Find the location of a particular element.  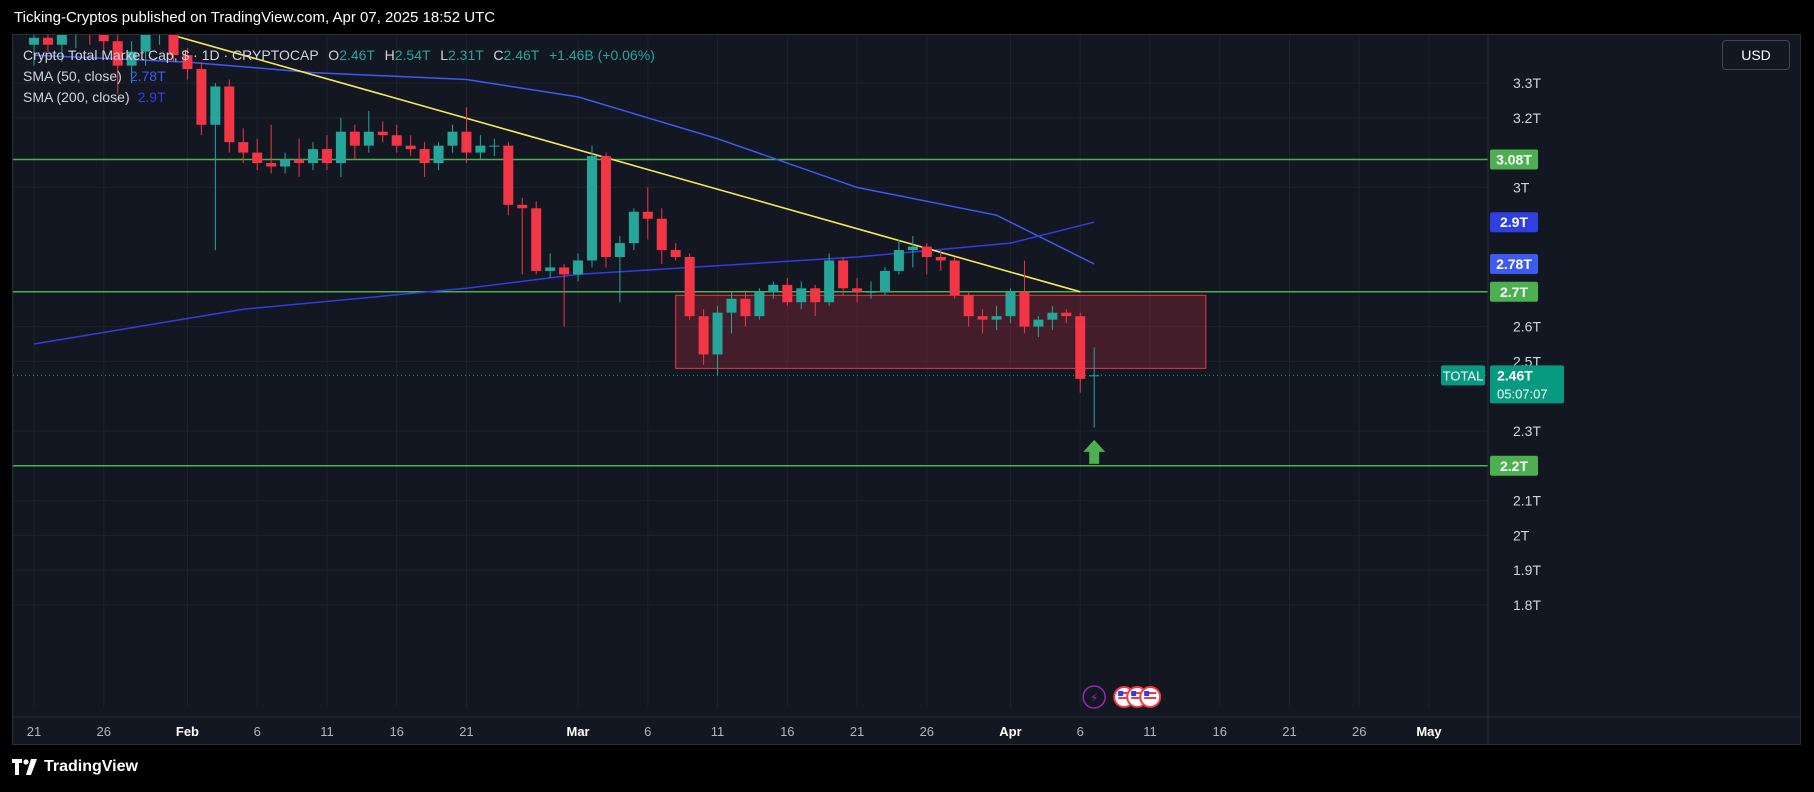

last-price-tag is located at coordinates (1527, 384).